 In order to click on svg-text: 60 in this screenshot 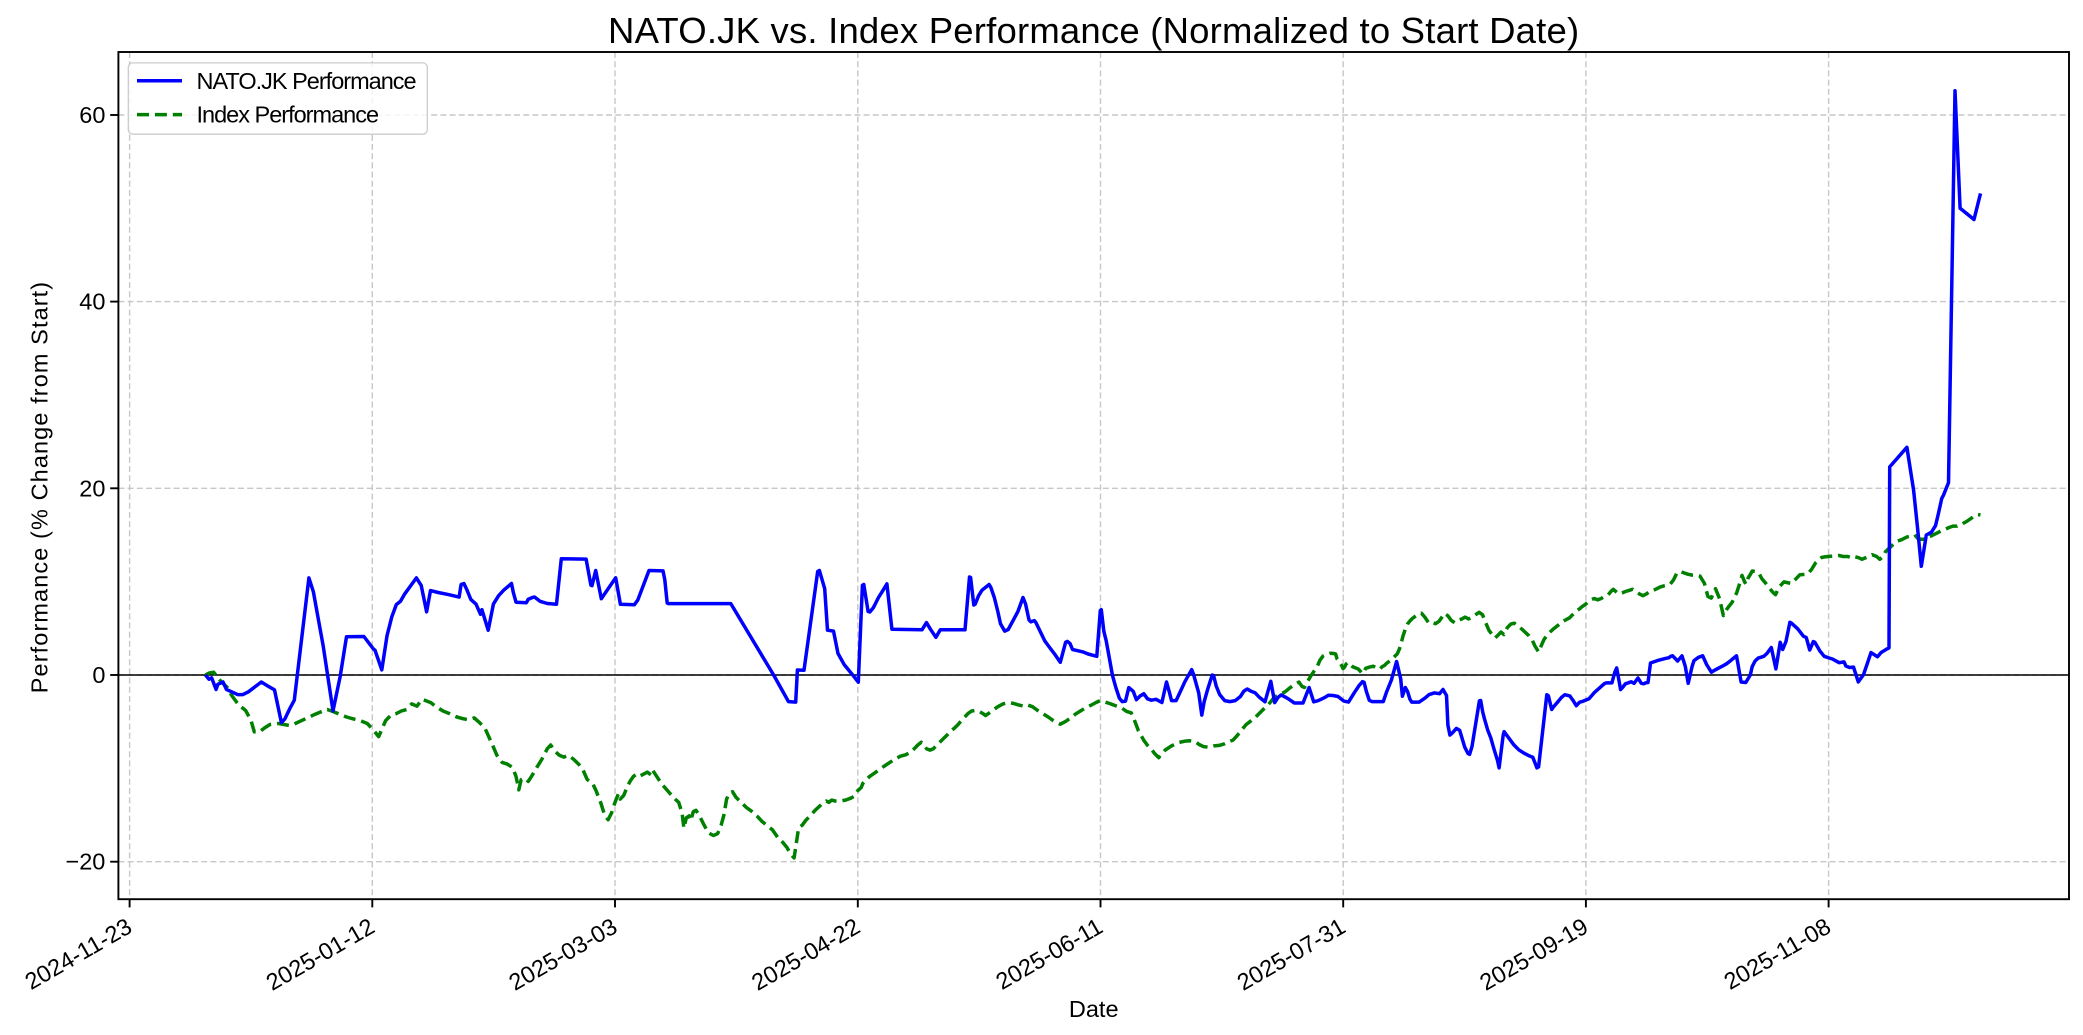, I will do `click(92, 115)`.